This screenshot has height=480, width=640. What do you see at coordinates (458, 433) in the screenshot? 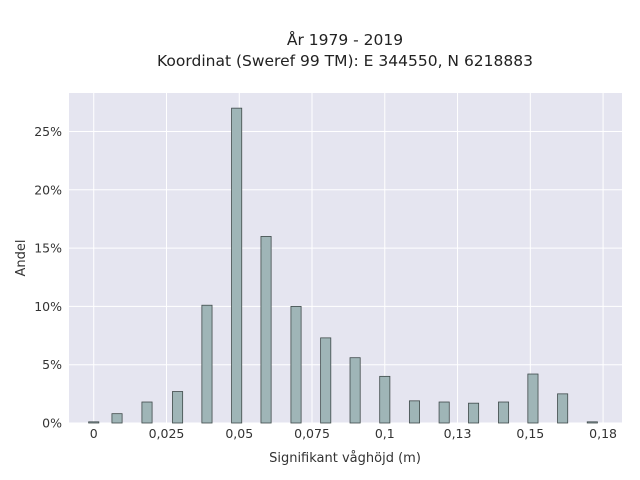
I see `x-tick-label-5: 0,13` at bounding box center [458, 433].